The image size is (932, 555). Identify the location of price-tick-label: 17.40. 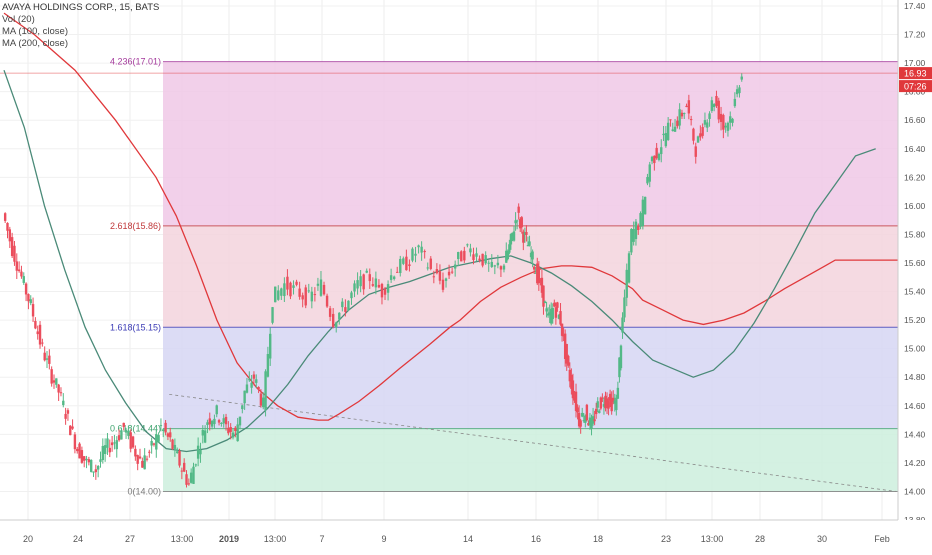
(915, 6).